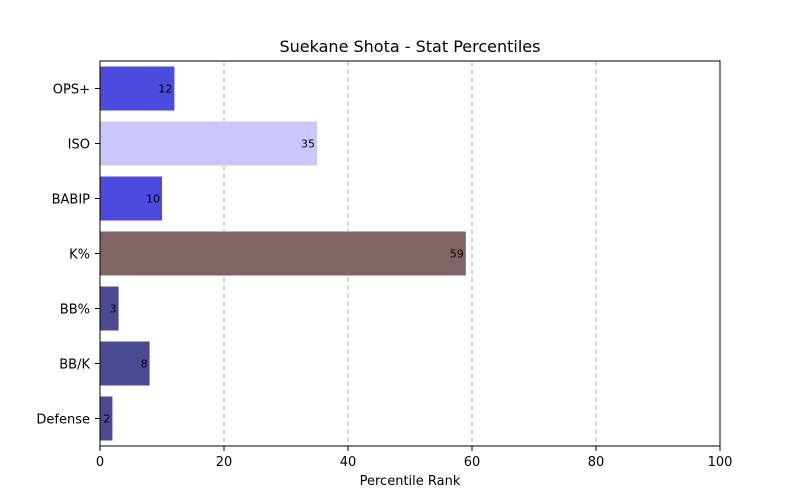 Image resolution: width=800 pixels, height=500 pixels. I want to click on x-tick-label: 40, so click(348, 462).